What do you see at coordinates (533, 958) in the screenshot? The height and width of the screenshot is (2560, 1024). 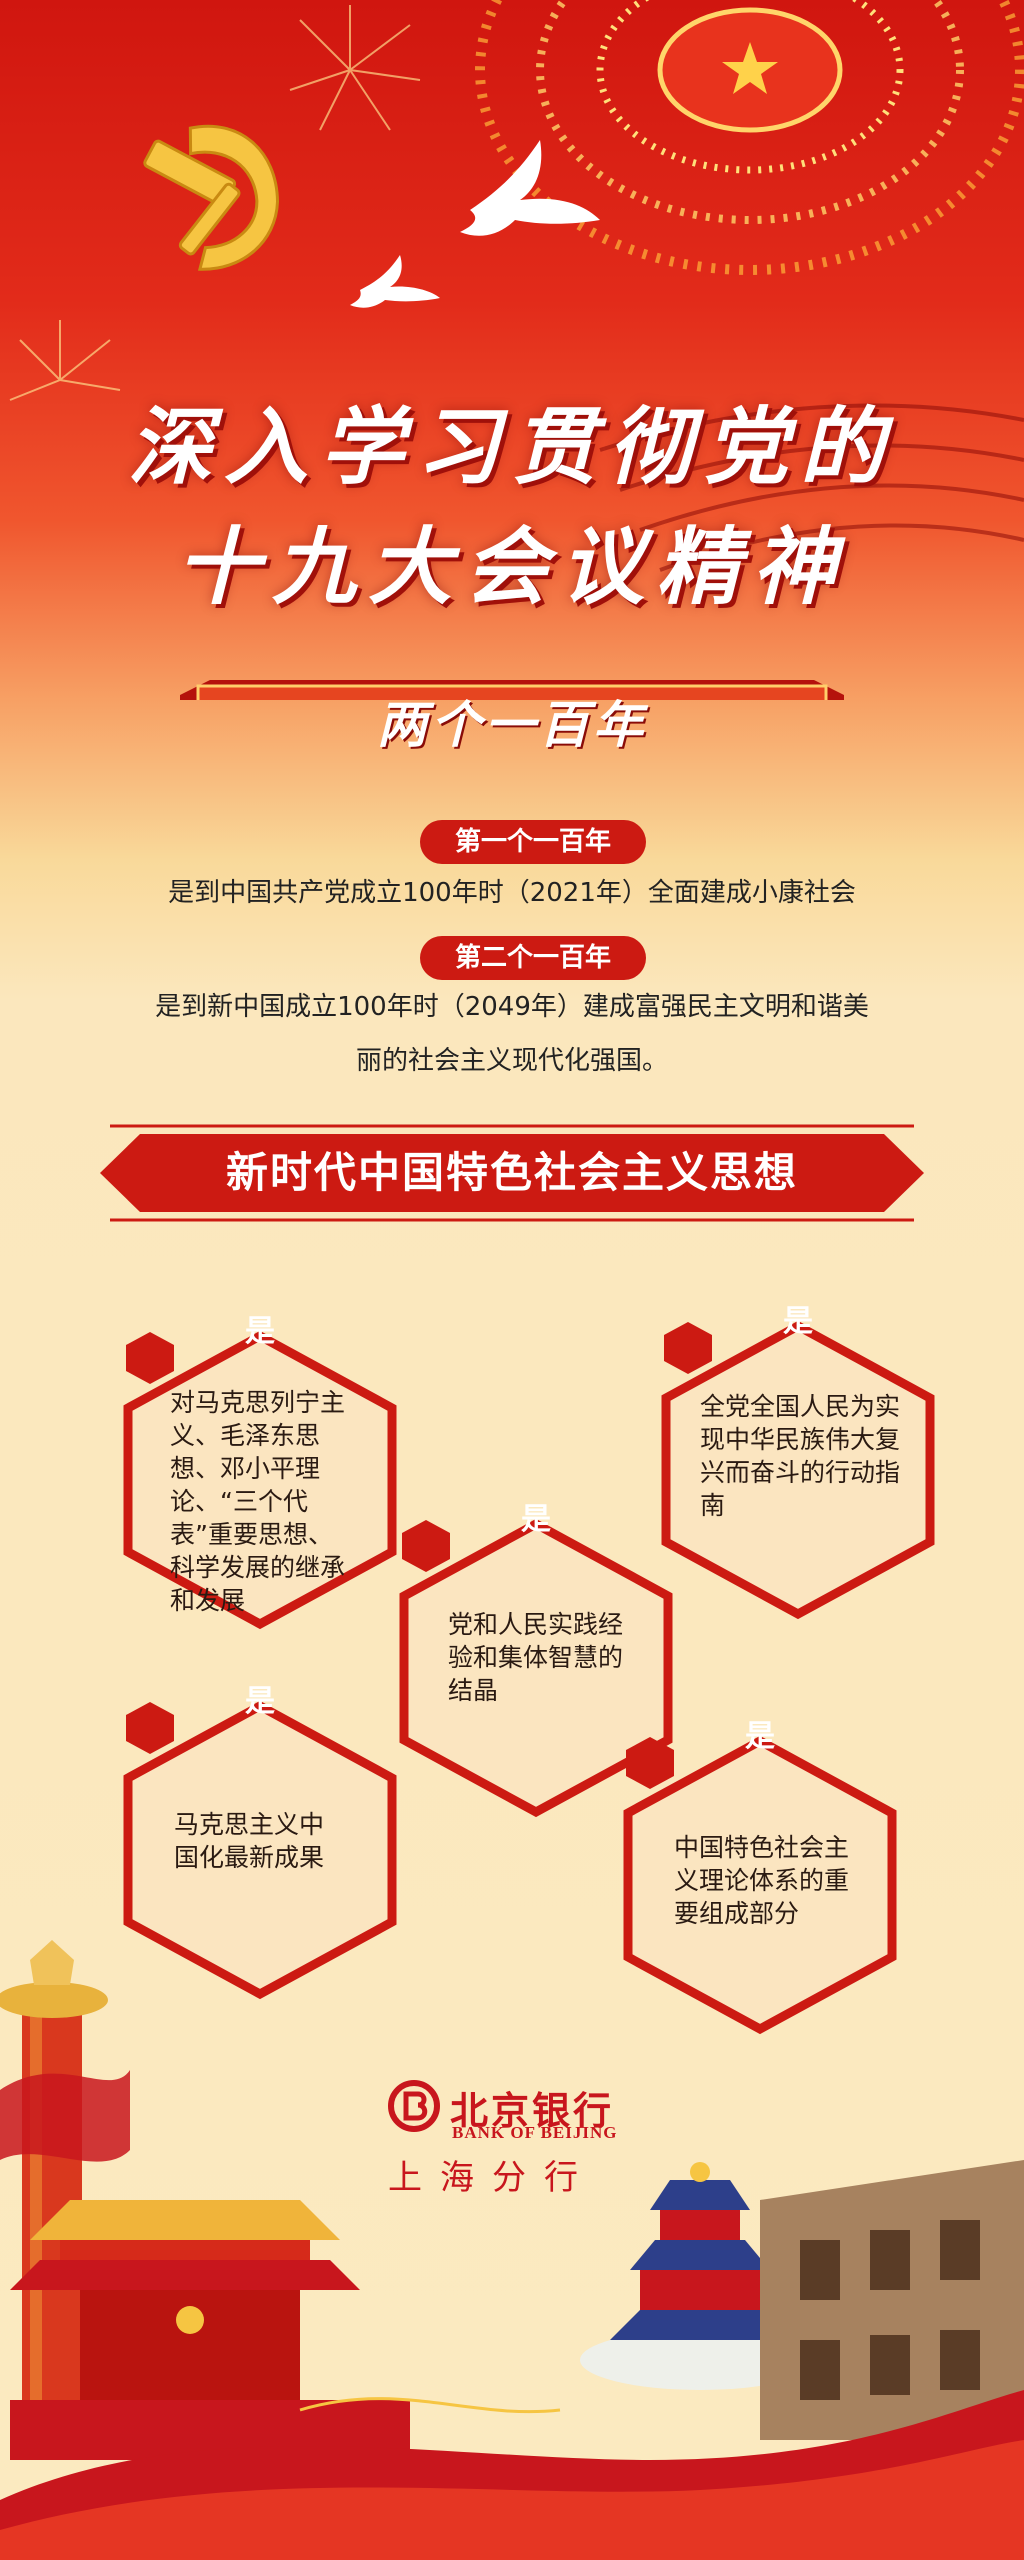 I see `goal2-label: 第二个一百年` at bounding box center [533, 958].